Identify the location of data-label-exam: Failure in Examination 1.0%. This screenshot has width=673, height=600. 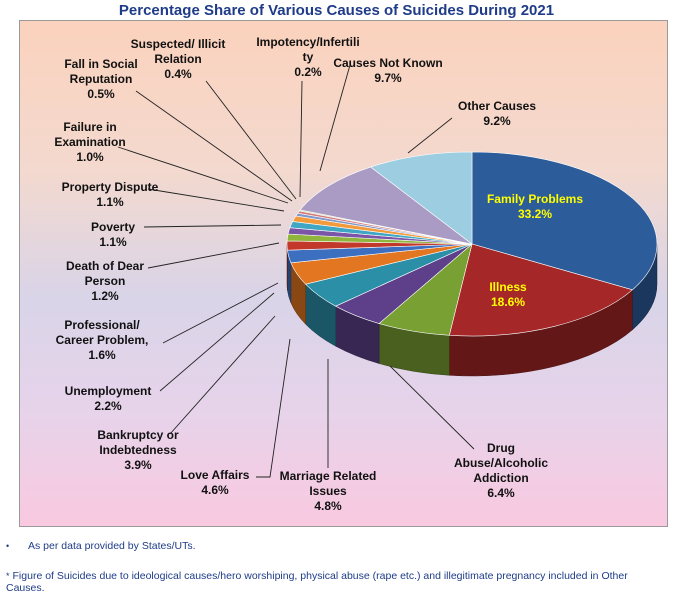
(89, 142).